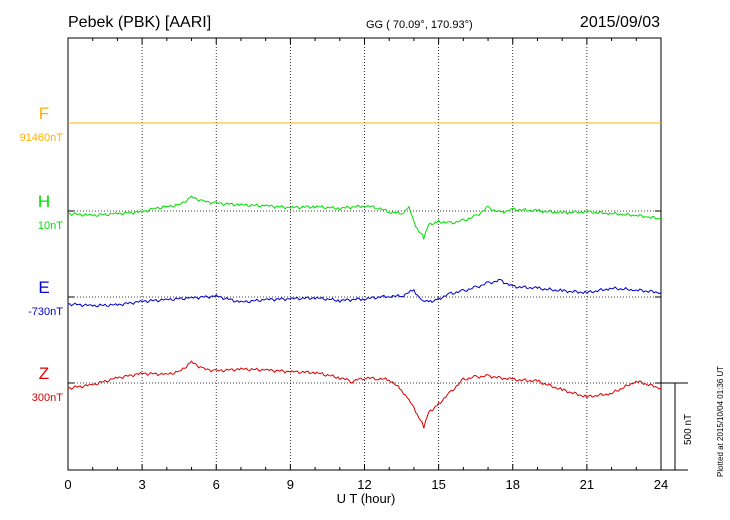  Describe the element at coordinates (43, 287) in the screenshot. I see `series-name-e: E` at that location.